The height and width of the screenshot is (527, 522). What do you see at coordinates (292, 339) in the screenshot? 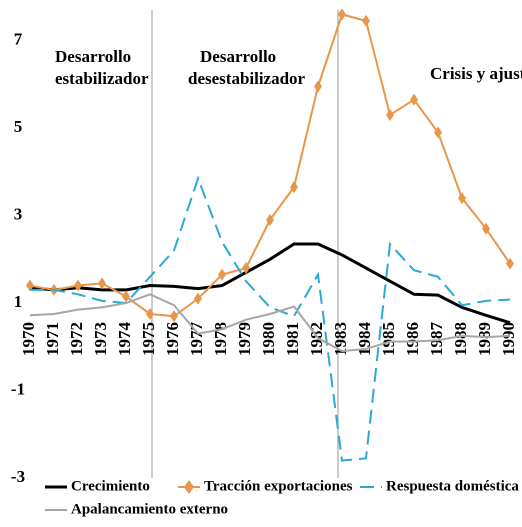
I see `x-tick-label: 1981` at bounding box center [292, 339].